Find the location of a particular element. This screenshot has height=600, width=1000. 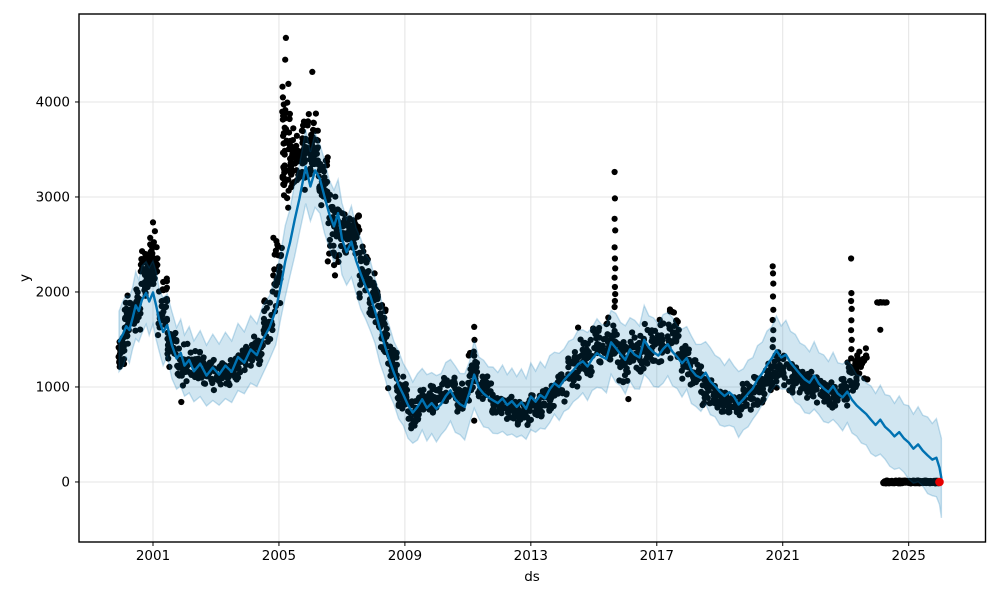

final-red-marker is located at coordinates (939, 482).